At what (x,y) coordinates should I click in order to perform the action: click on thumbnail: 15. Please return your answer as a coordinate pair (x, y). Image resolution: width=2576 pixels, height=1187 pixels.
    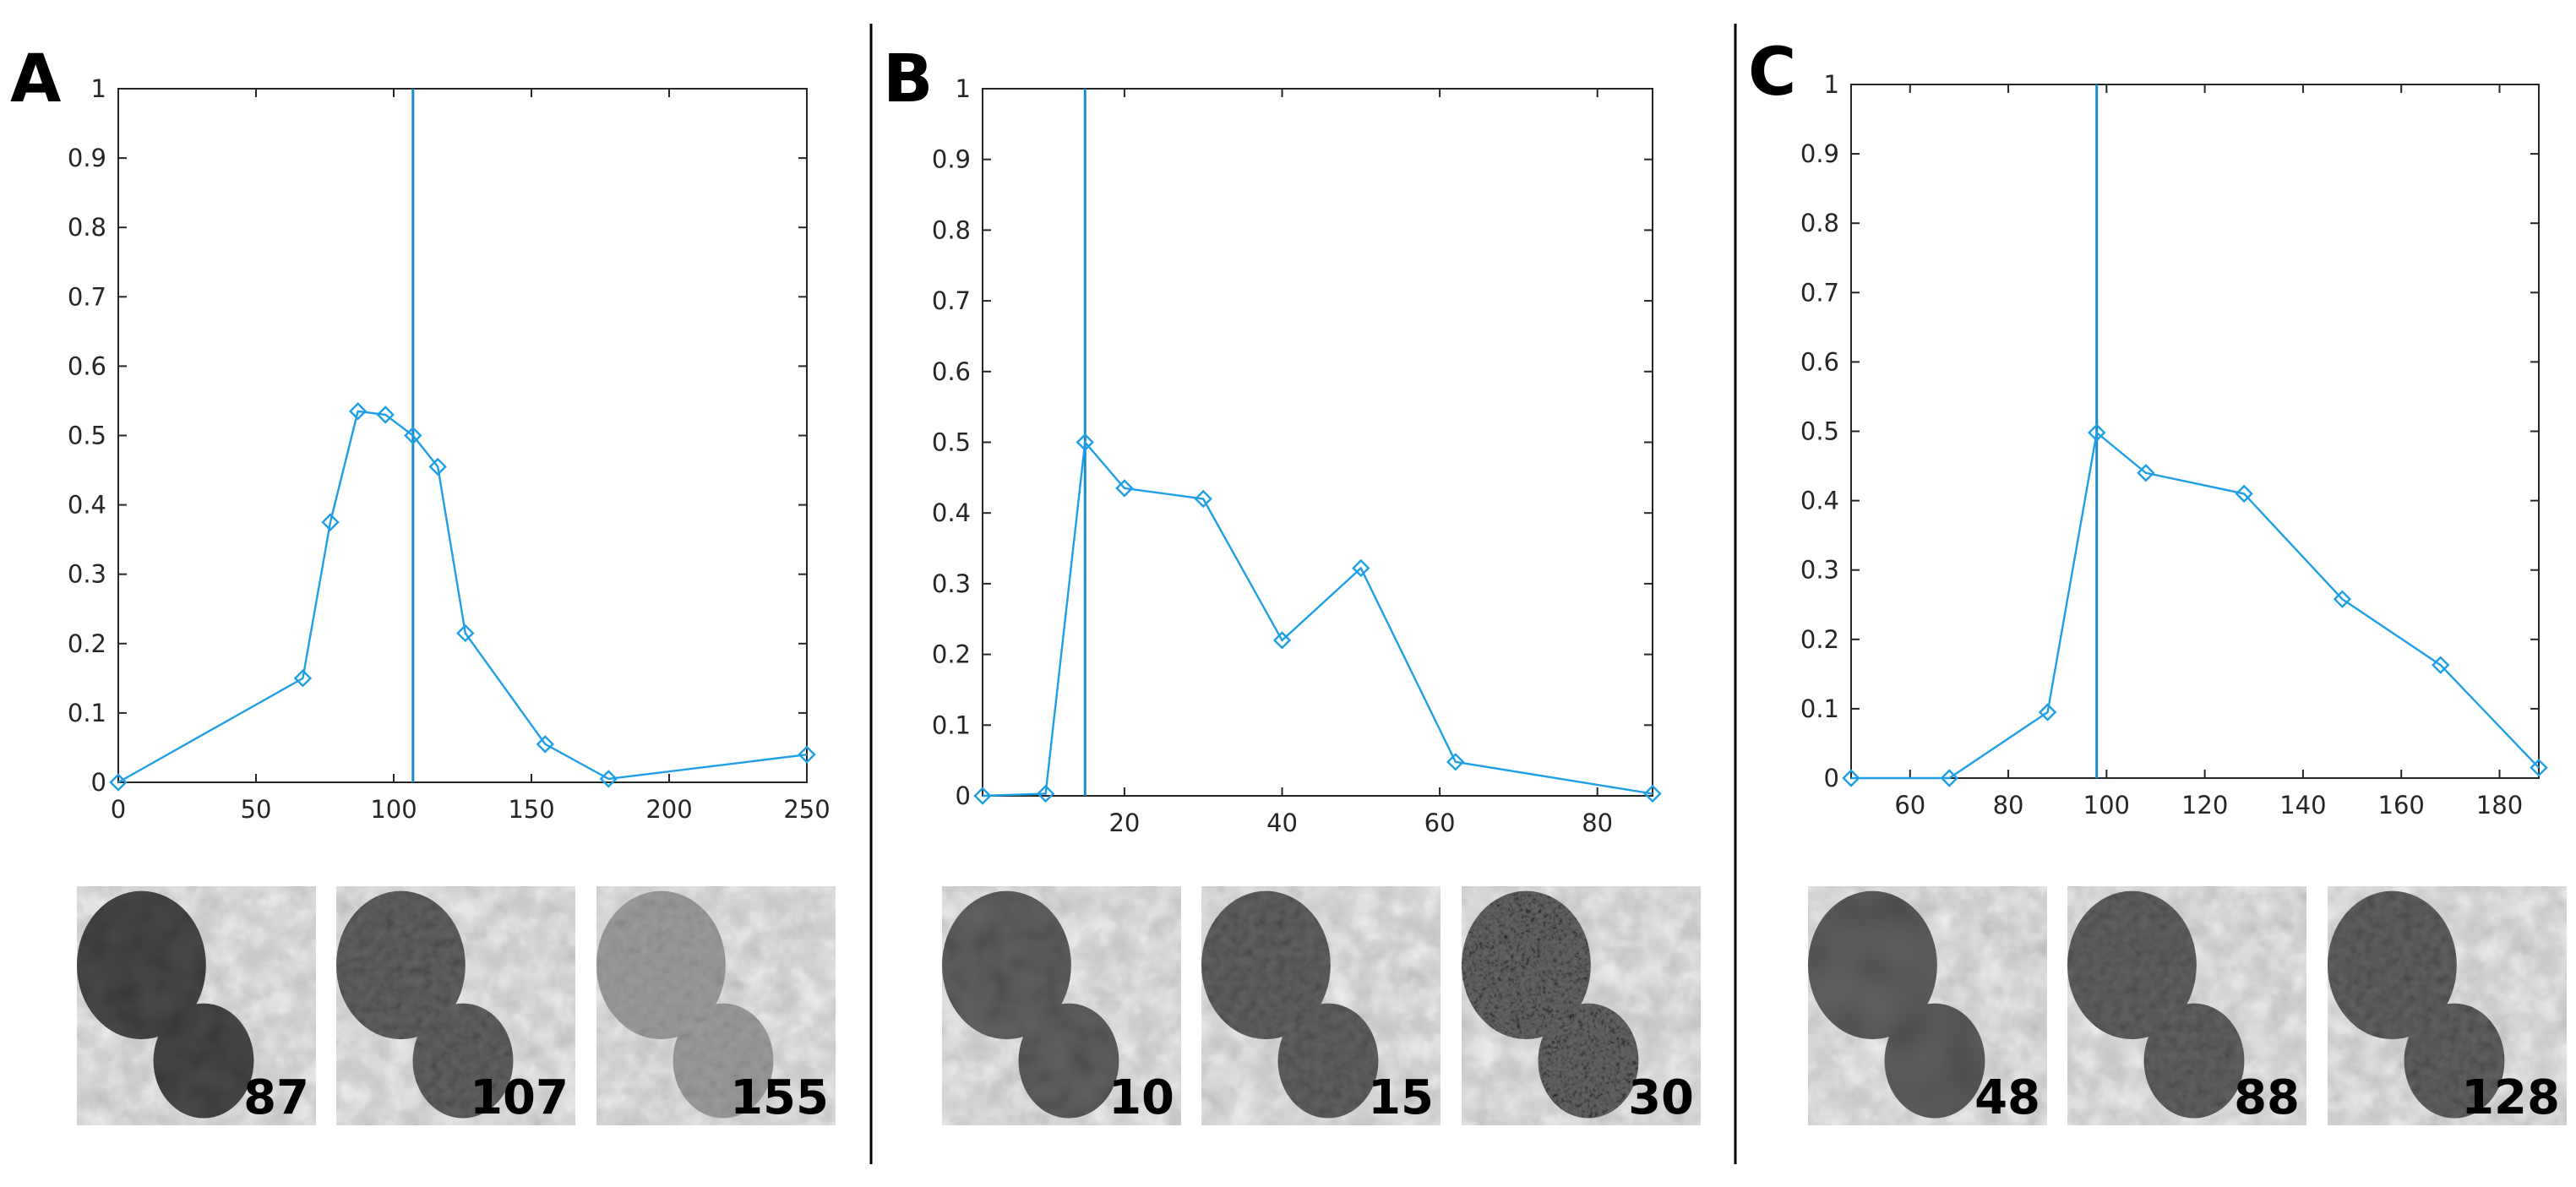
    Looking at the image, I should click on (1320, 1005).